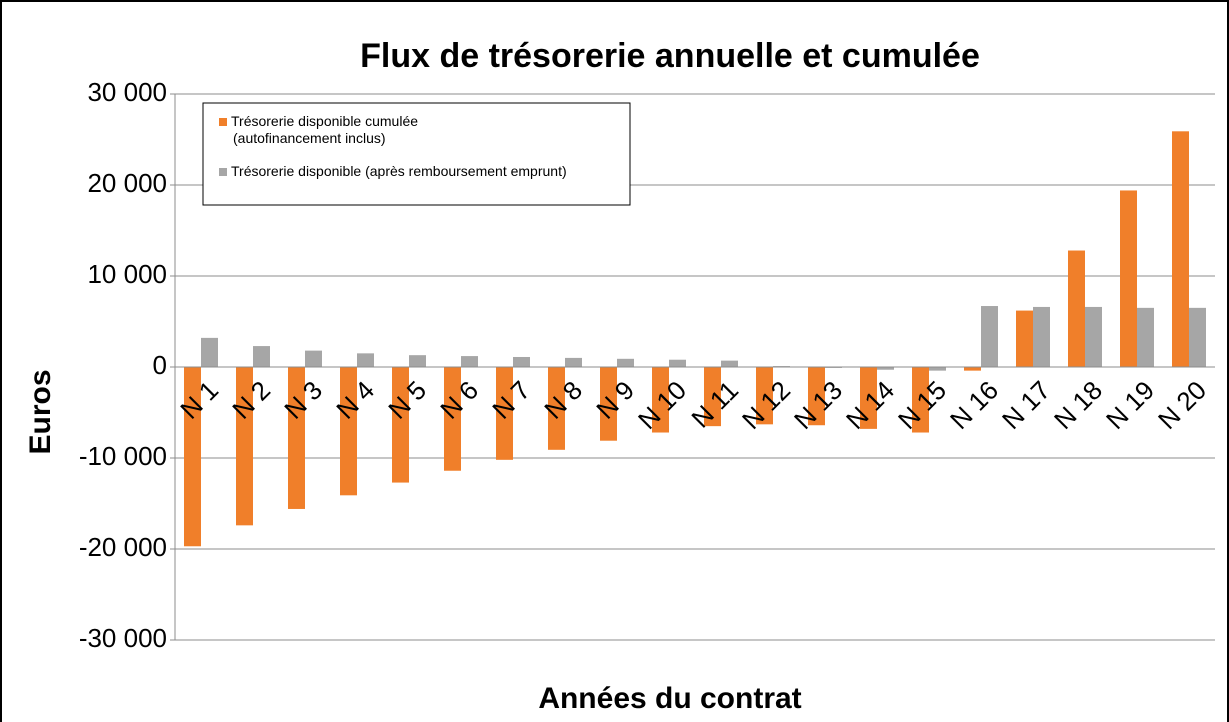 Image resolution: width=1229 pixels, height=722 pixels. Describe the element at coordinates (123, 547) in the screenshot. I see `y-tick-label: -20 000` at that location.